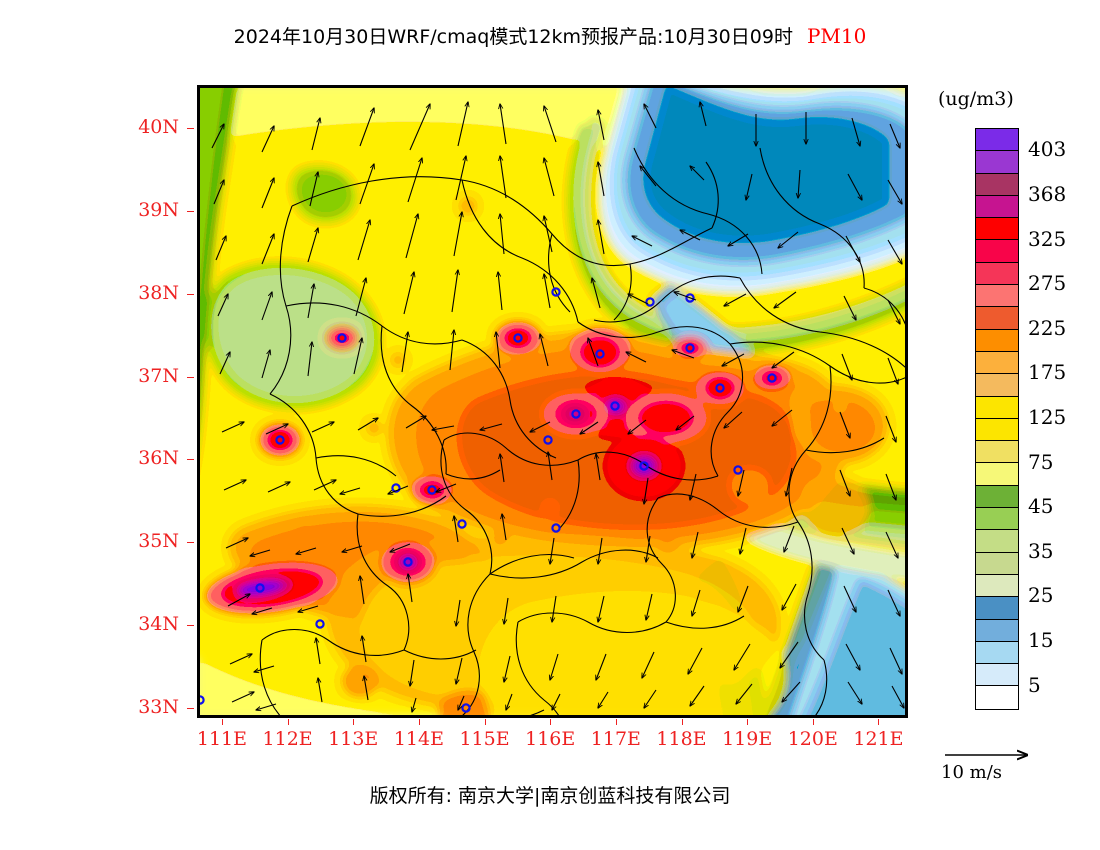  Describe the element at coordinates (158, 375) in the screenshot. I see `lat-tick-label: 37N` at that location.